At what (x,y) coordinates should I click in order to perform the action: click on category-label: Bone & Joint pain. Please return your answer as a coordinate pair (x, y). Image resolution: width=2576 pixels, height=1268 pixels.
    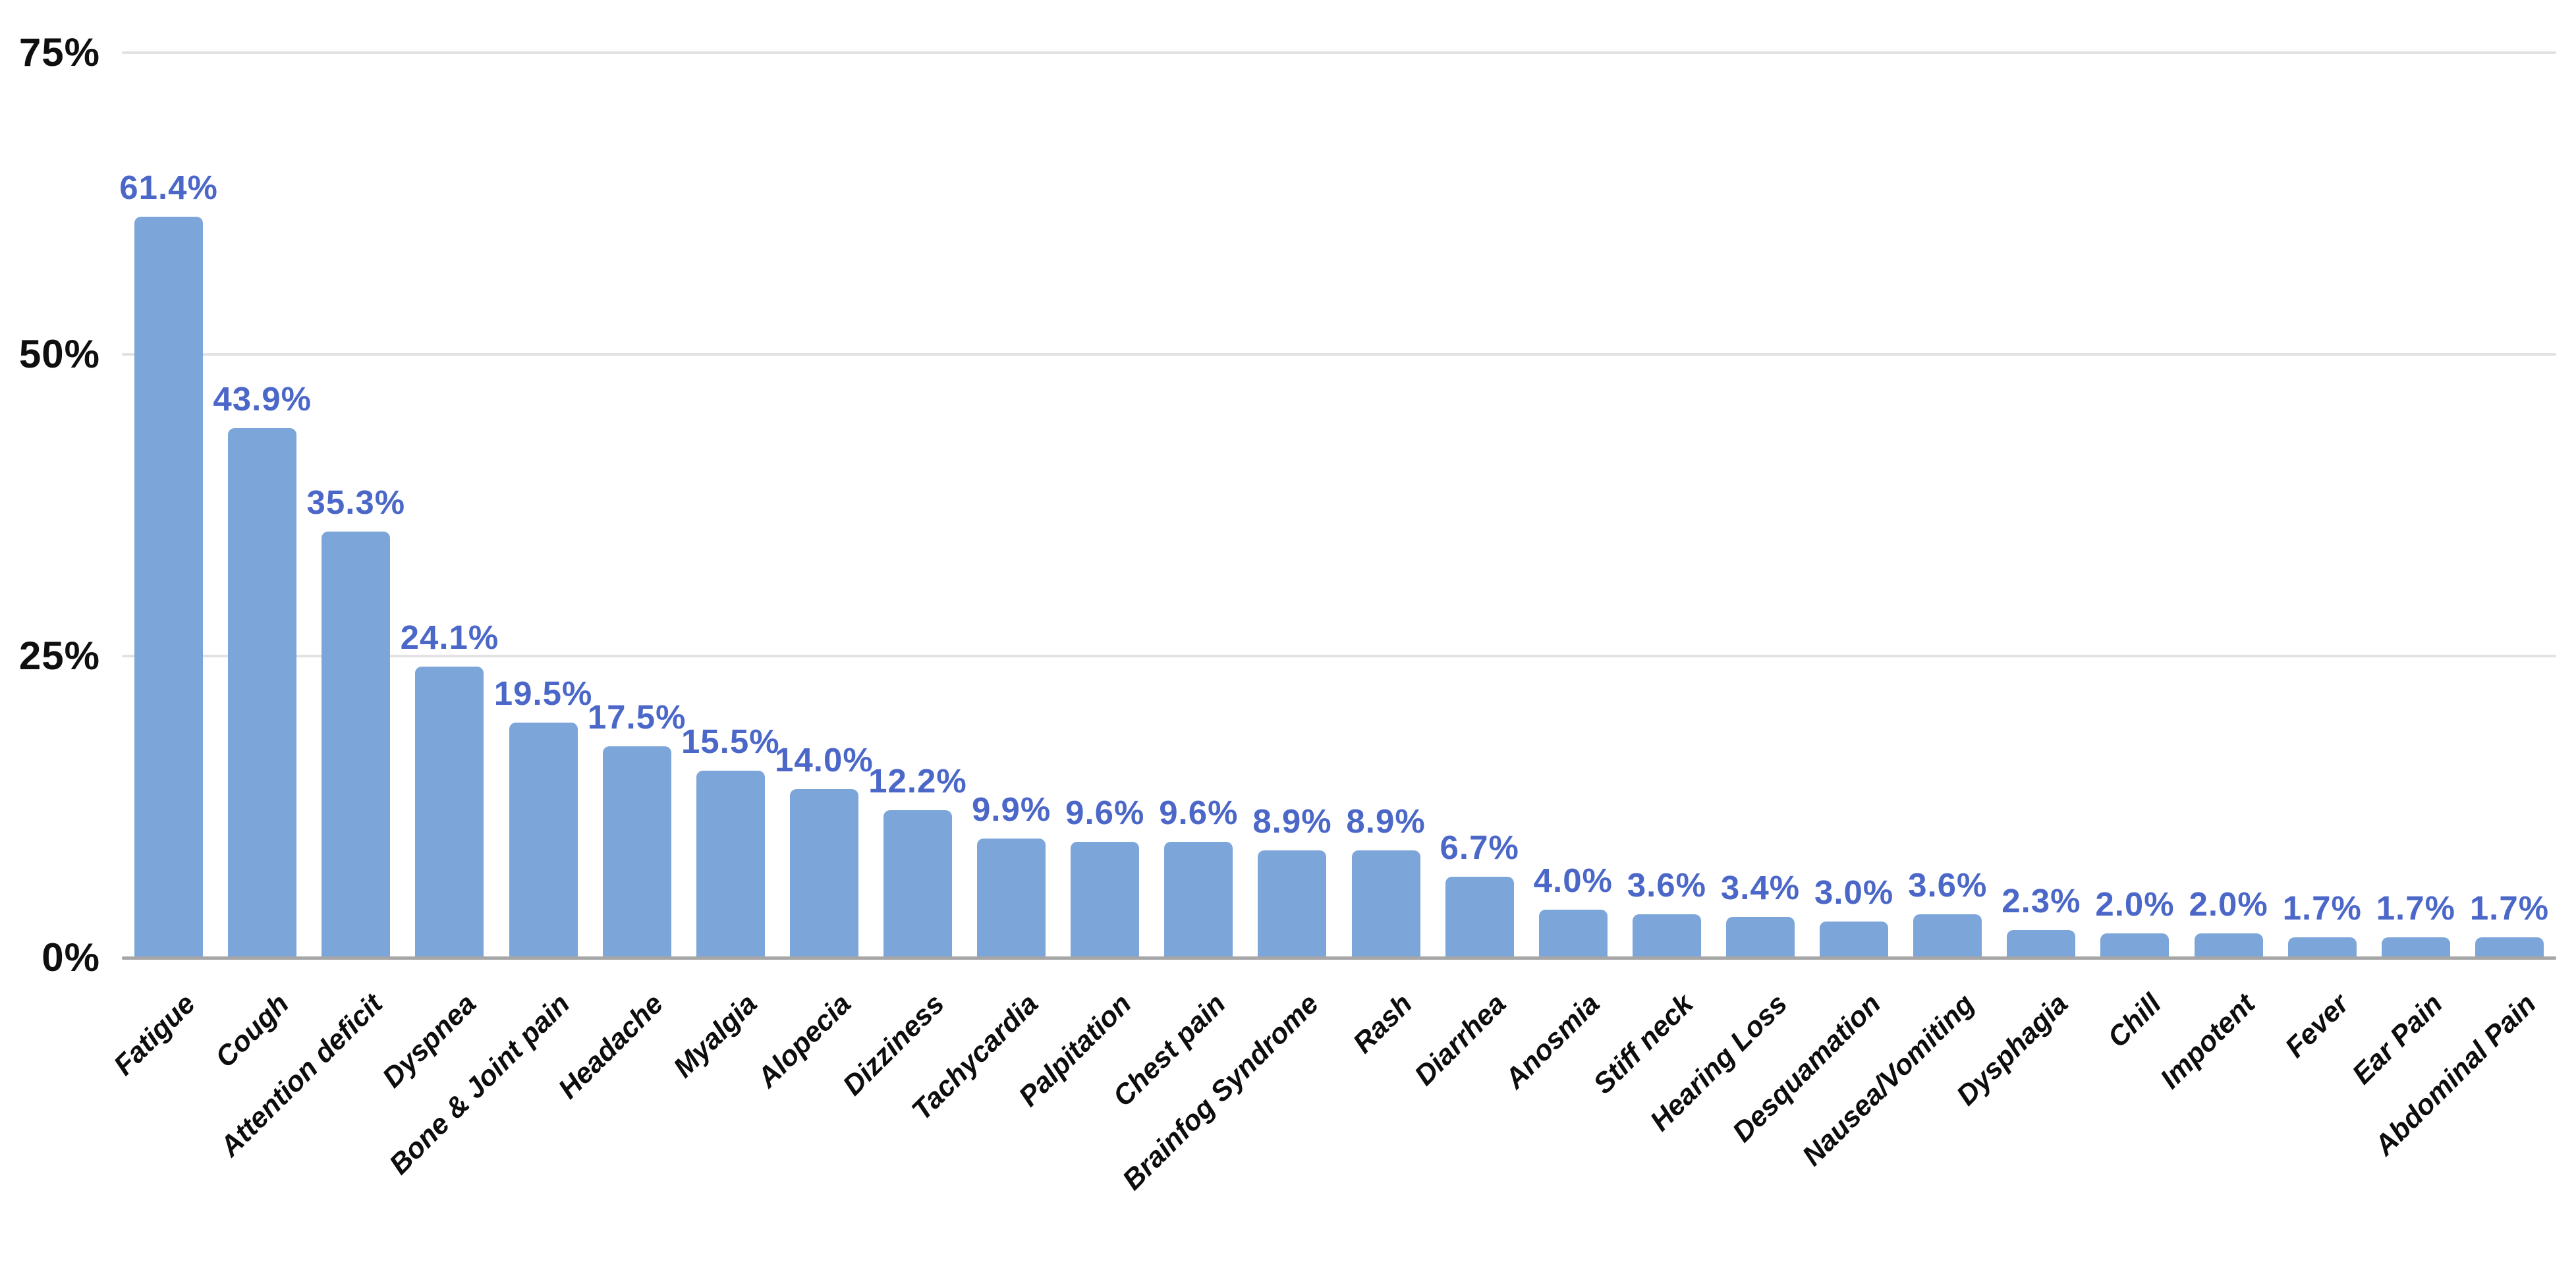
    Looking at the image, I should click on (479, 1084).